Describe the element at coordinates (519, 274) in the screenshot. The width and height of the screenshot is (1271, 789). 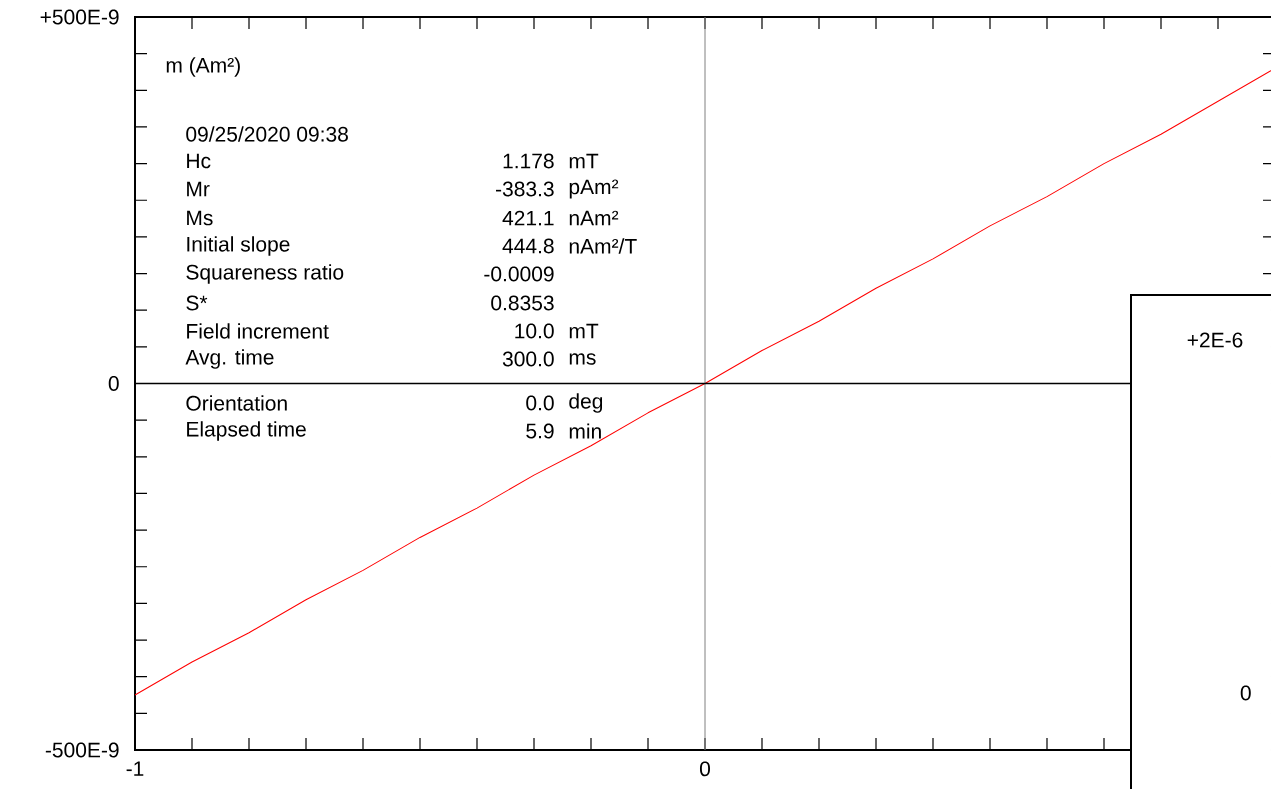
I see `annotation: -0.0009` at that location.